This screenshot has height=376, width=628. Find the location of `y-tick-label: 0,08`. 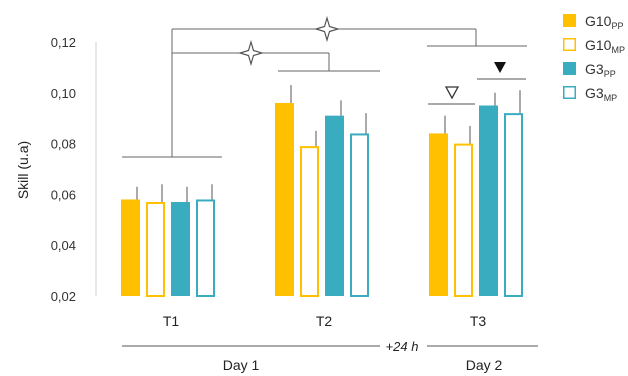

y-tick-label: 0,08 is located at coordinates (63, 144).